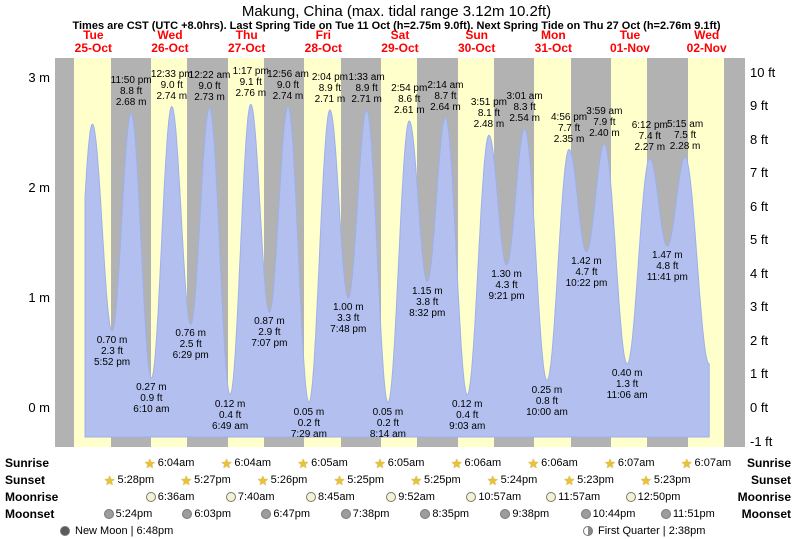  I want to click on tide-label-line: 1:33 am, so click(366, 77).